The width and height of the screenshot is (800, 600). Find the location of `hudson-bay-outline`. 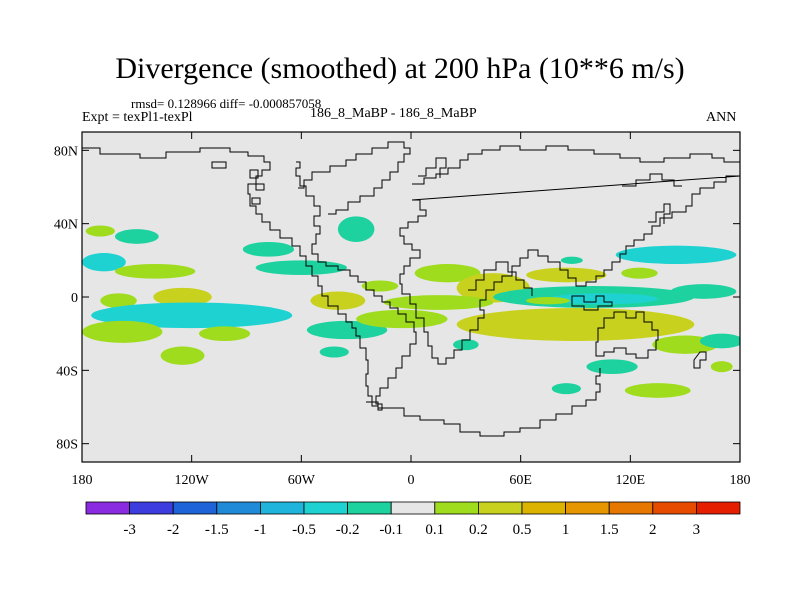

hudson-bay-outline is located at coordinates (238, 183).